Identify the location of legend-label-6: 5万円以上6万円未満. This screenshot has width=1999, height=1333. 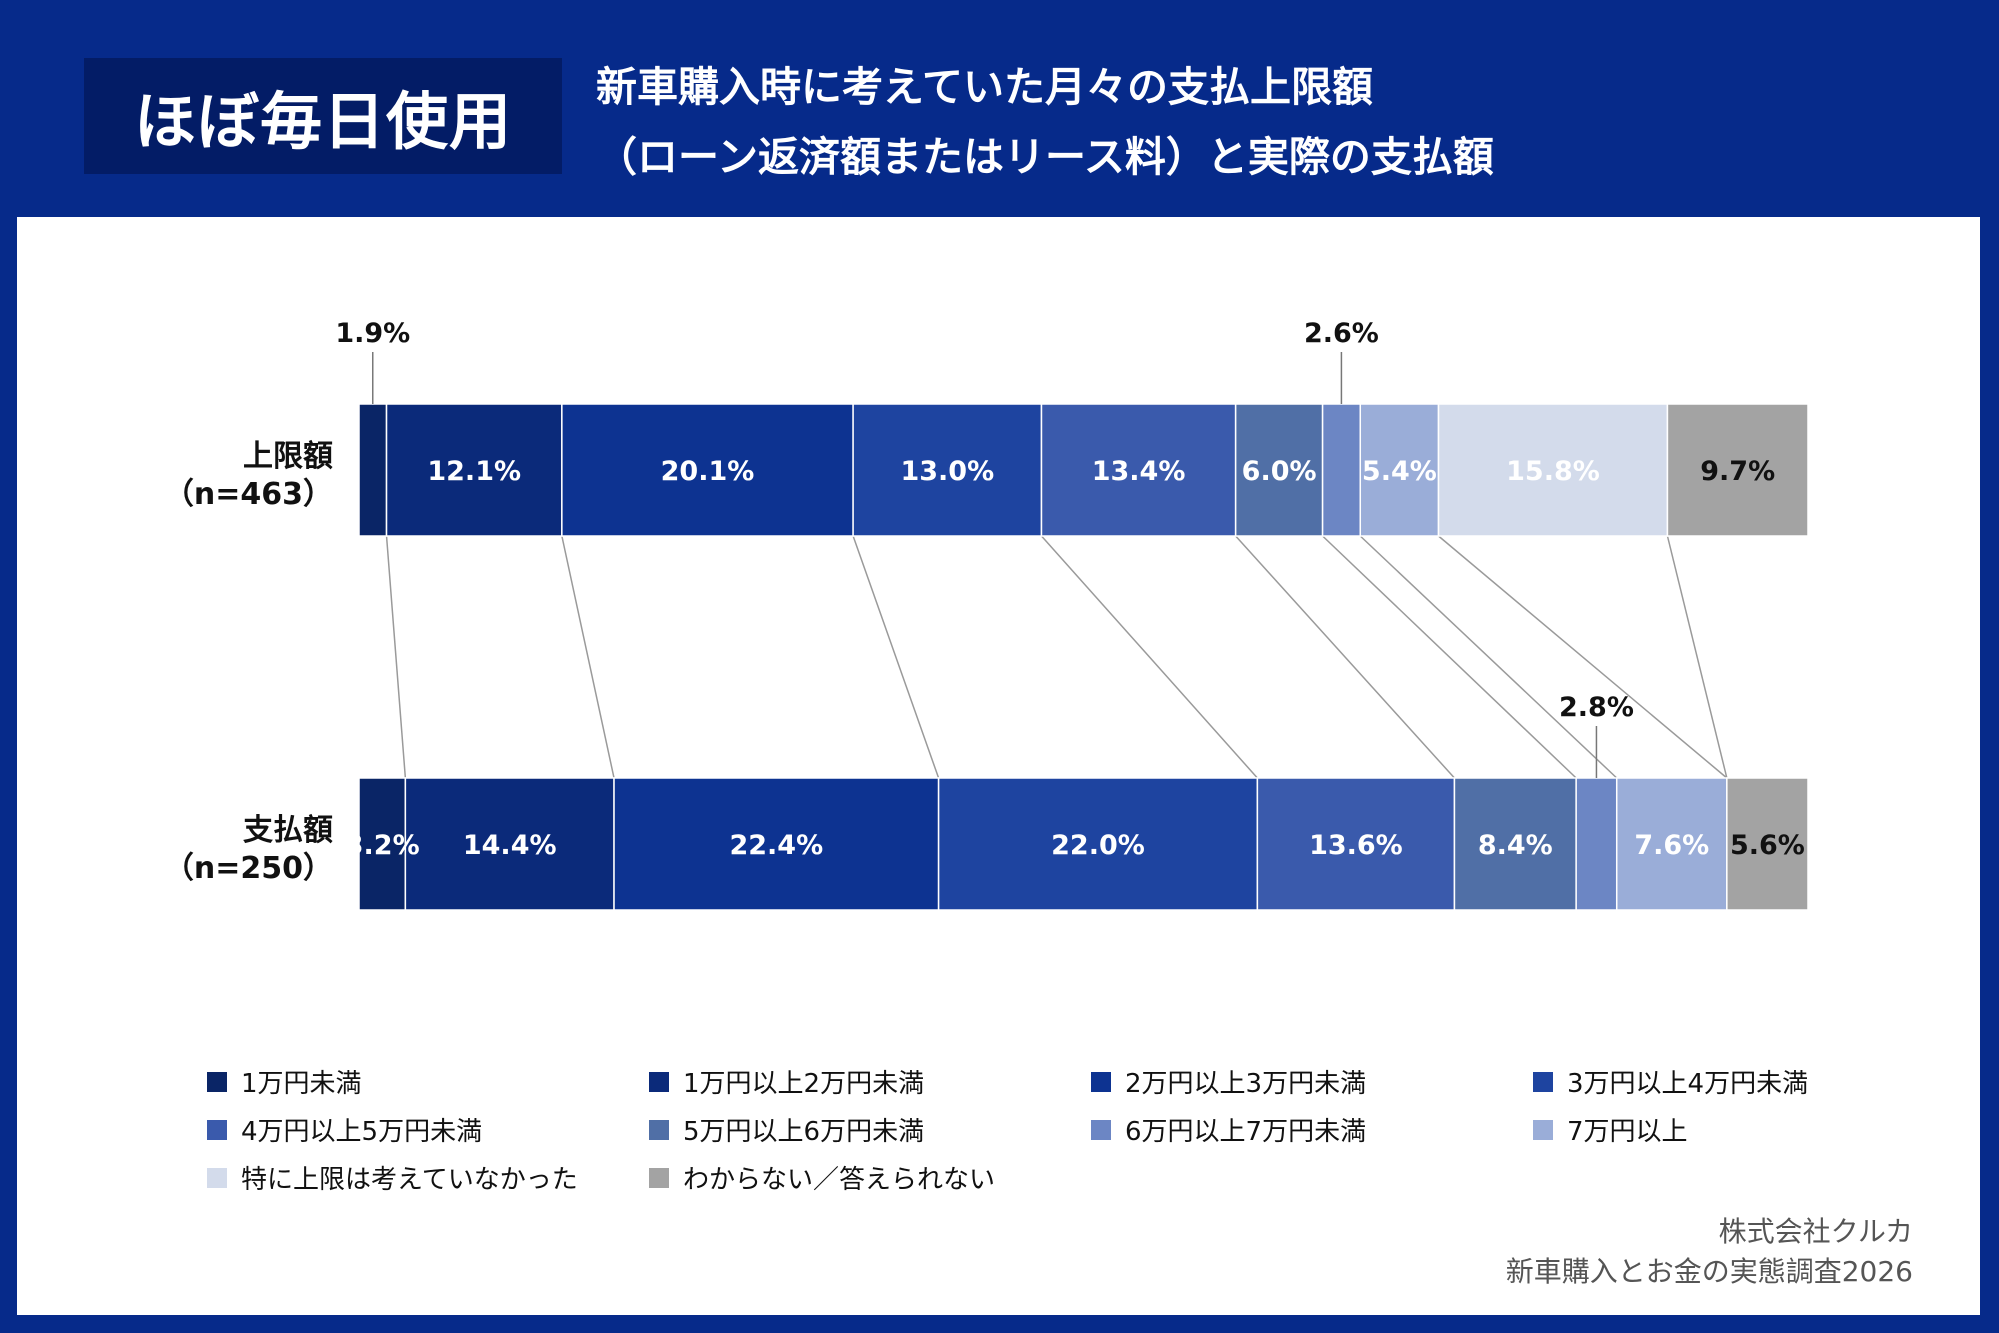
(804, 1132).